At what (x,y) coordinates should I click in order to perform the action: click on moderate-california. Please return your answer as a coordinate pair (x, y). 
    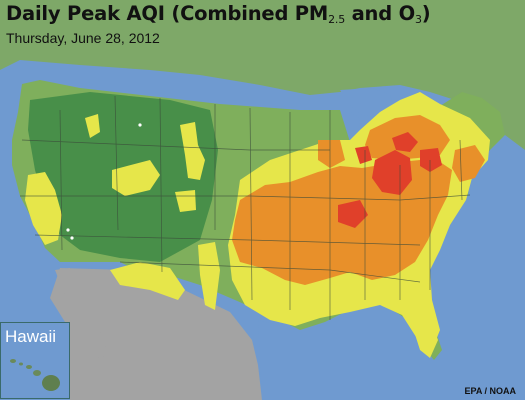
    Looking at the image, I should click on (43, 208).